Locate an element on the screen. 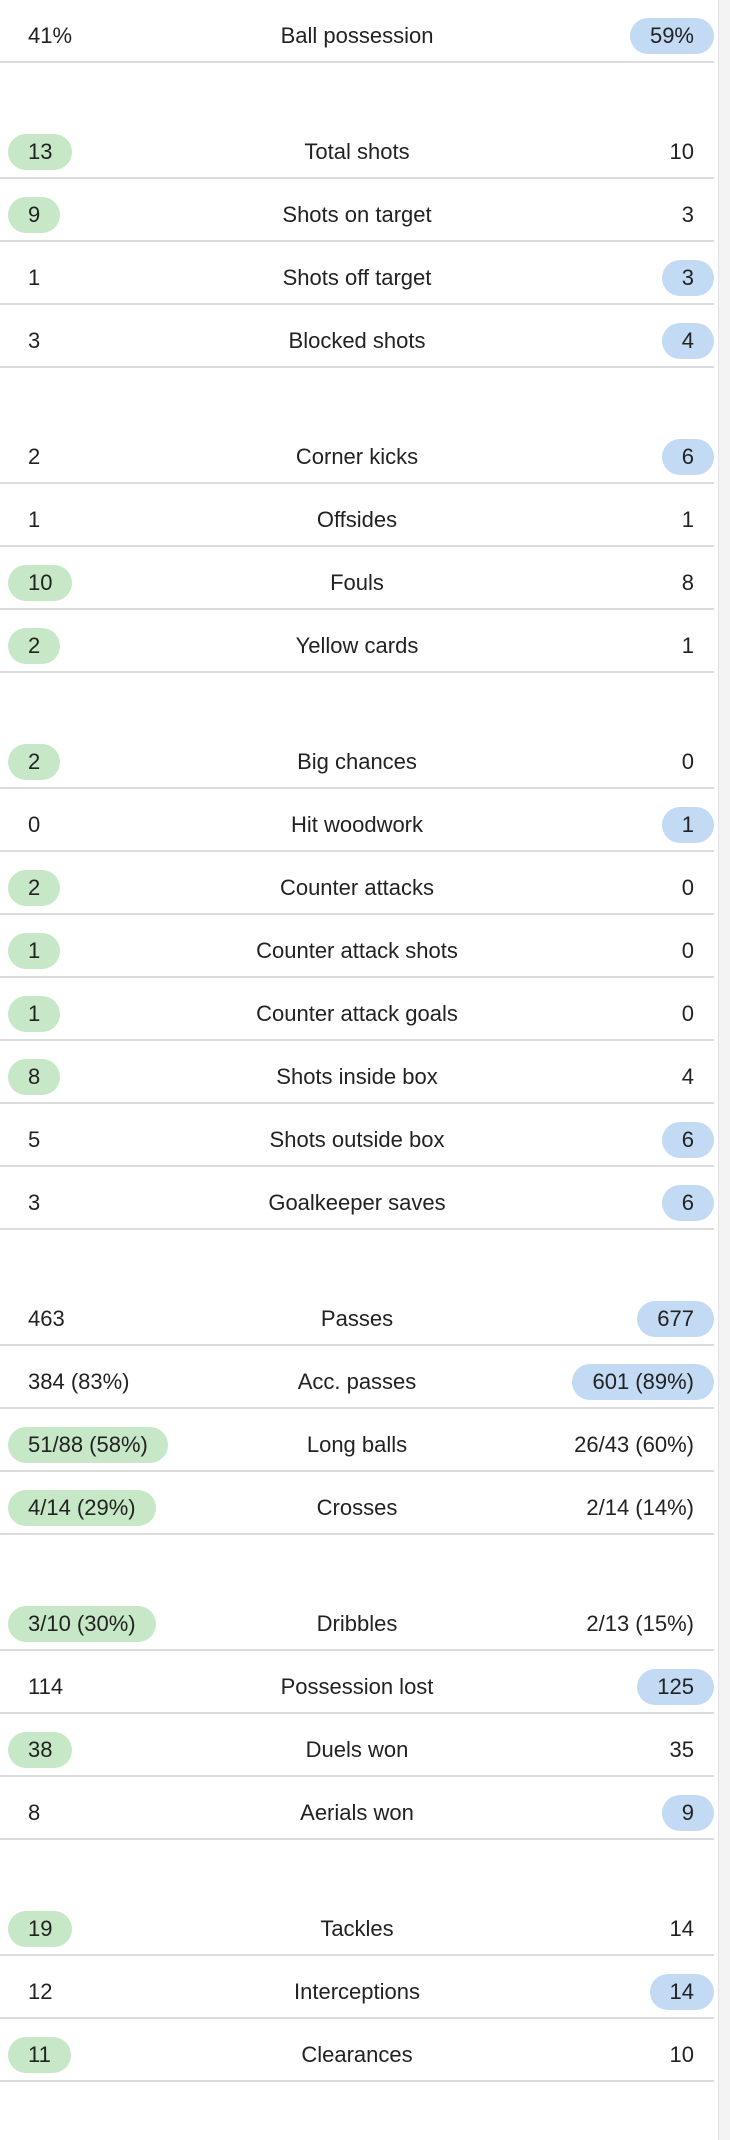 Image resolution: width=730 pixels, height=2140 pixels. home-value: 3/10 (30%) is located at coordinates (82, 1624).